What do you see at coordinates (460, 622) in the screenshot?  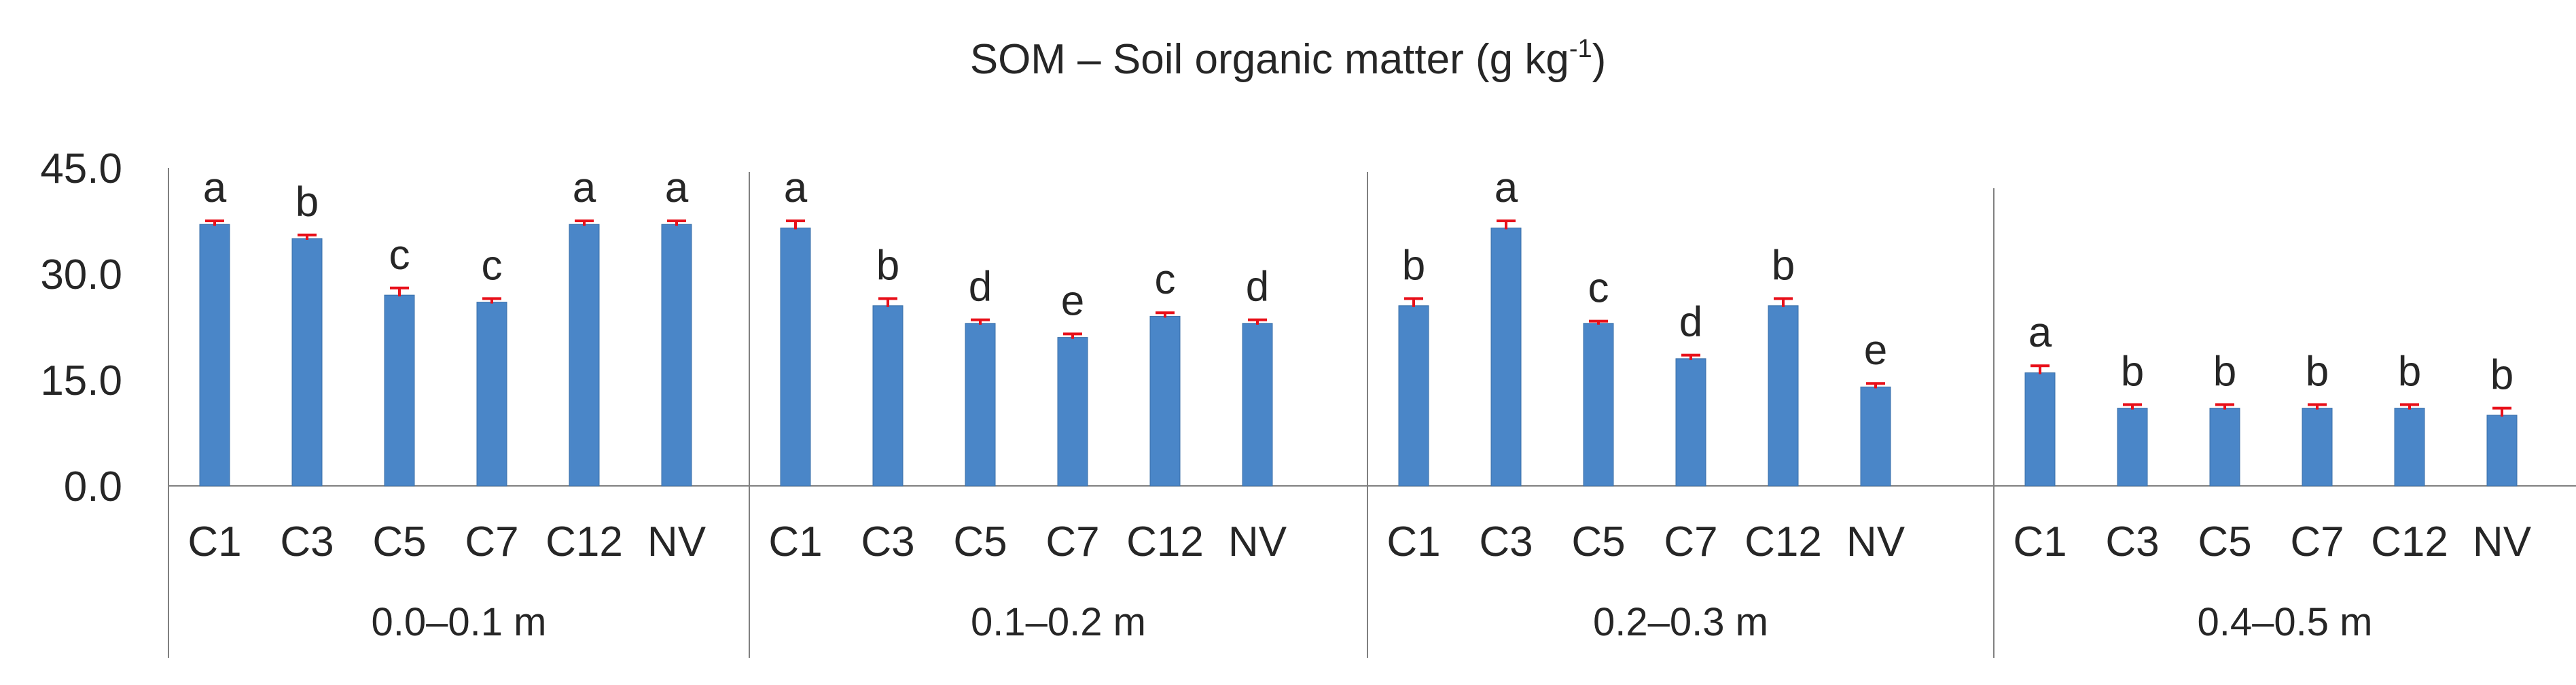 I see `depth-label: 0.0–0.1 m` at bounding box center [460, 622].